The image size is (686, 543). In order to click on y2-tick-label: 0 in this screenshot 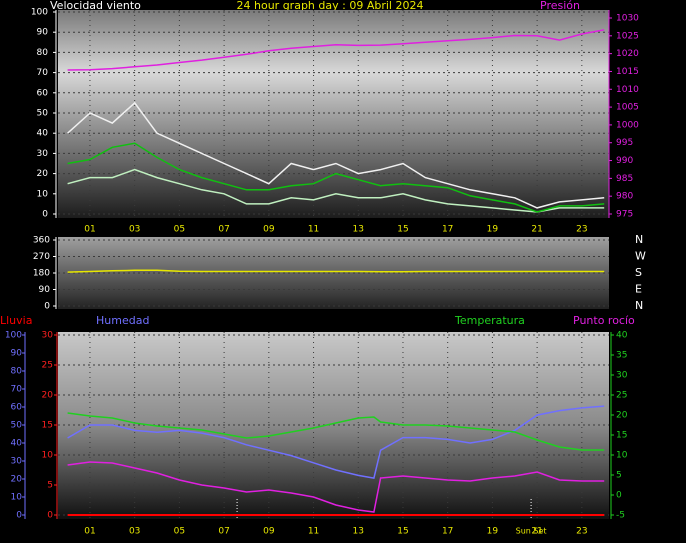, I will do `click(619, 496)`.